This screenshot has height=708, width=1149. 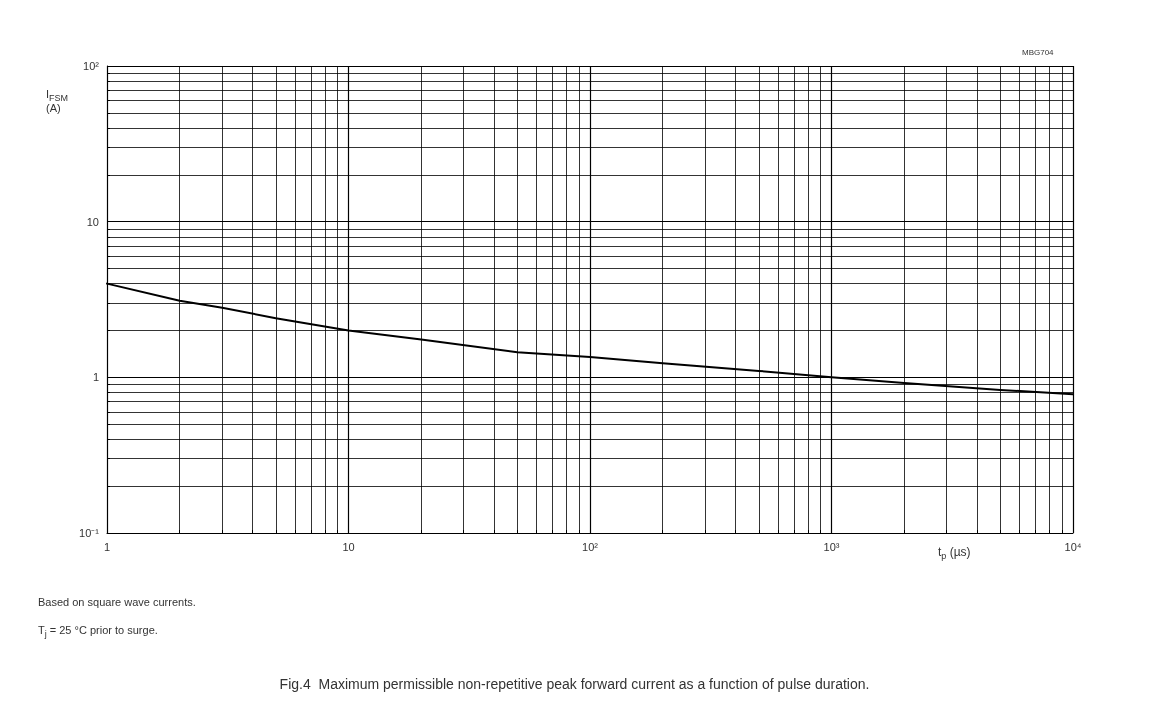 I want to click on x-tick-label: 1, so click(x=107, y=546).